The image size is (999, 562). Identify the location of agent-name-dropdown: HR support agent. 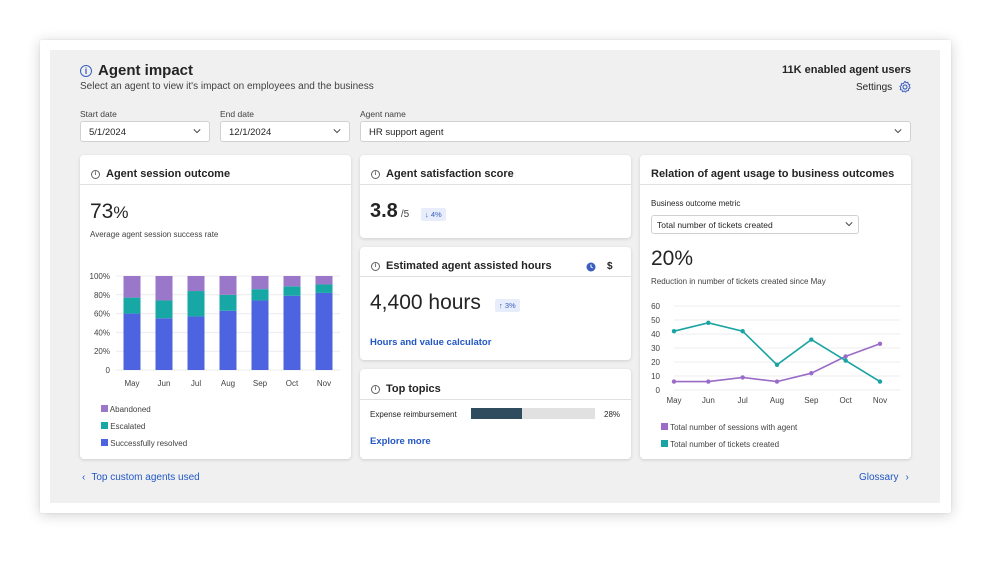
(635, 131).